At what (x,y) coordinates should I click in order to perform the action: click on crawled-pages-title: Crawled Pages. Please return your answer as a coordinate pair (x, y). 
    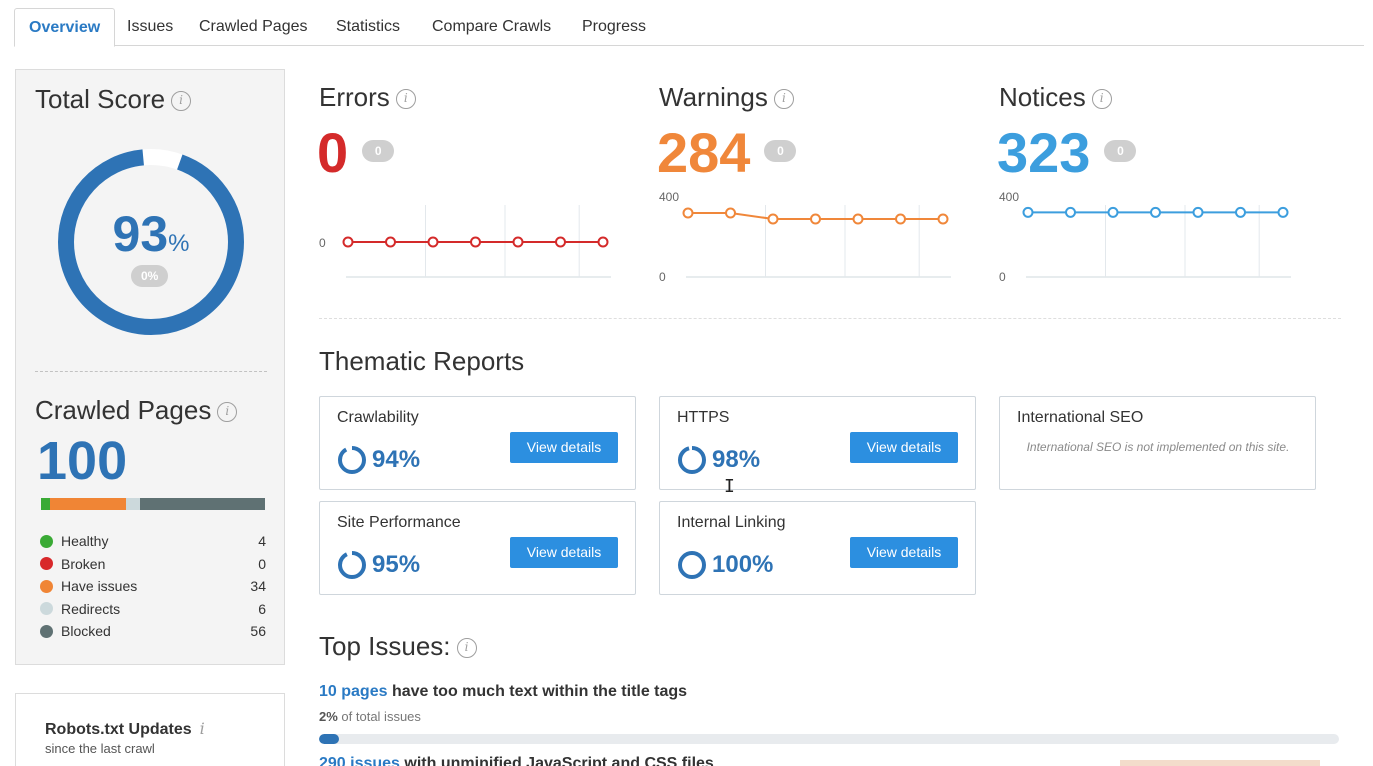
    Looking at the image, I should click on (123, 410).